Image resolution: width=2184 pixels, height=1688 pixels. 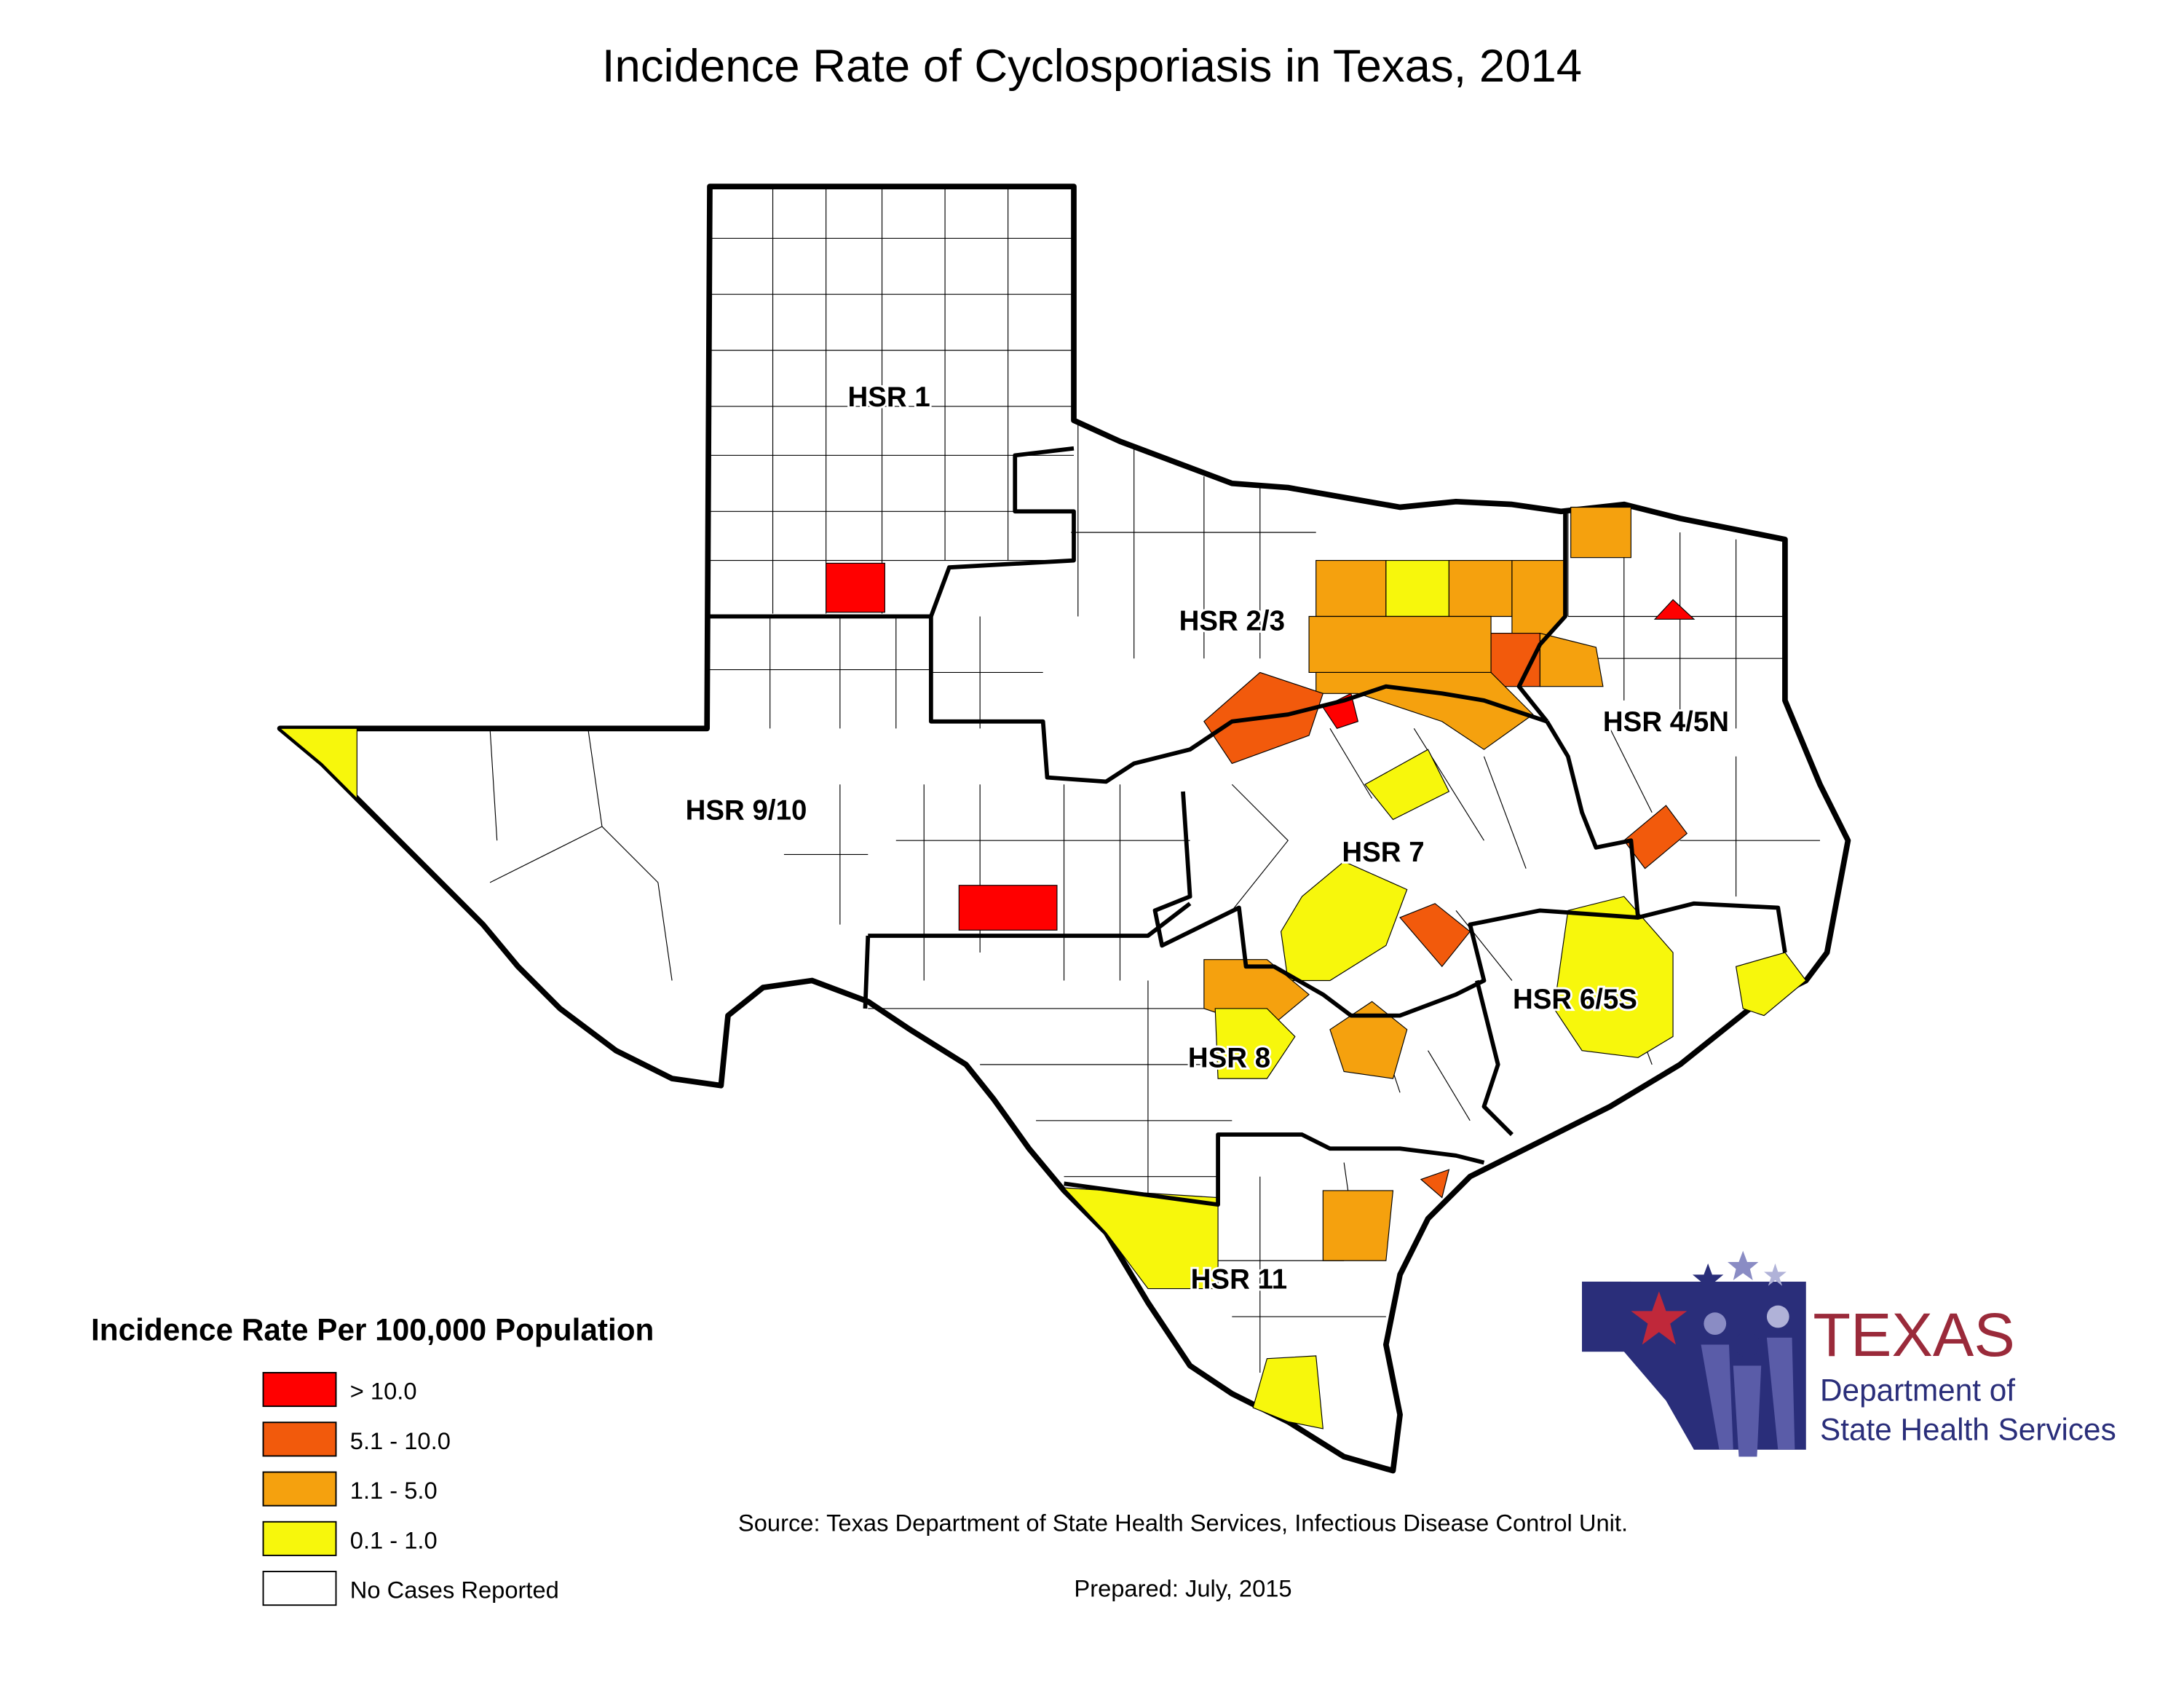 What do you see at coordinates (394, 1490) in the screenshot?
I see `legend-label: 1.1 - 5.0` at bounding box center [394, 1490].